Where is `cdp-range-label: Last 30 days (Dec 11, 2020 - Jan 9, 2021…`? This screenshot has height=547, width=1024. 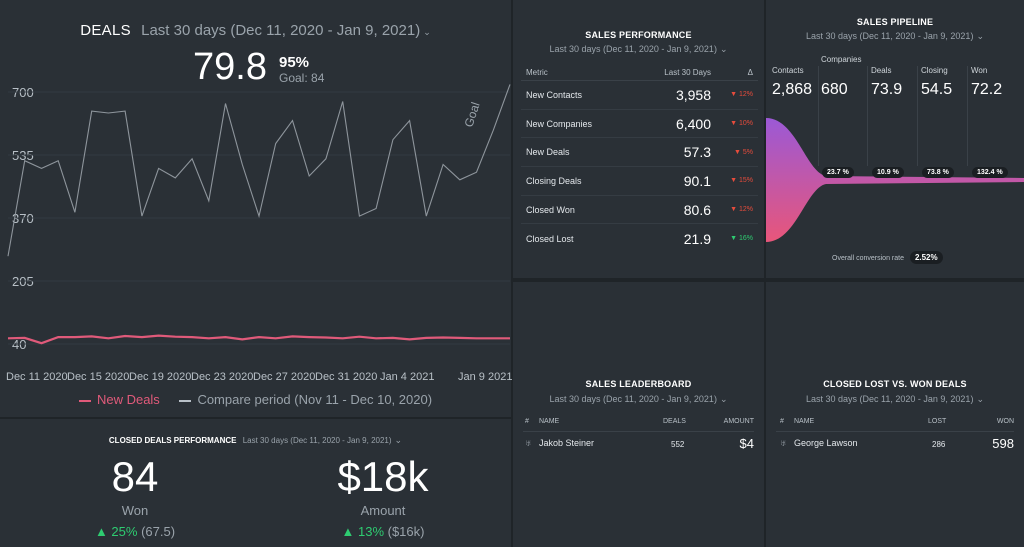
cdp-range-label: Last 30 days (Dec 11, 2020 - Jan 9, 2021… is located at coordinates (317, 440).